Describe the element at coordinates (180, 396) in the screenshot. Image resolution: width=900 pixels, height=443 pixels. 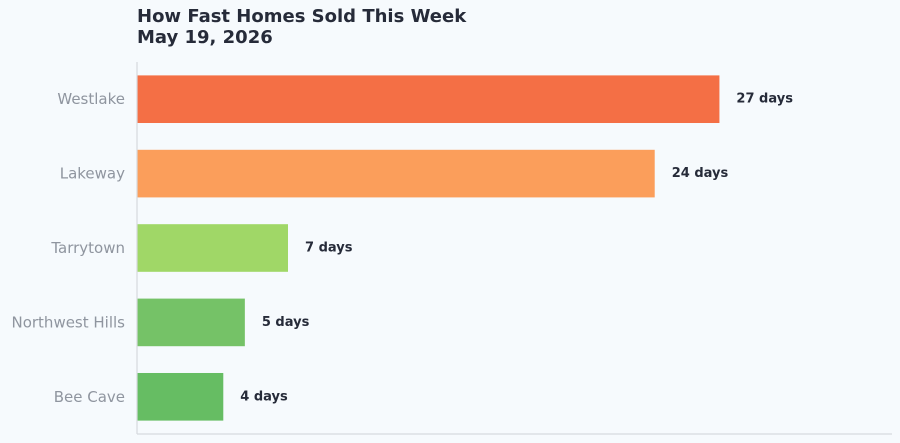
I see `bar-bee-cave` at that location.